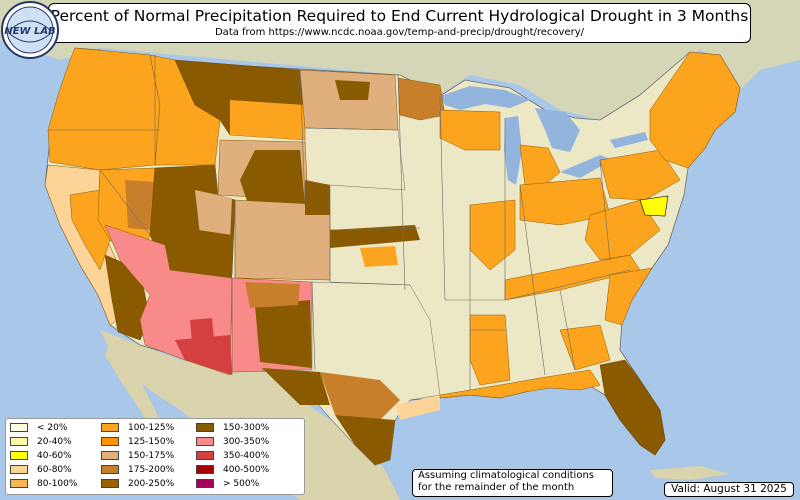 The image size is (800, 500). What do you see at coordinates (54, 470) in the screenshot?
I see `legend-label: 60-80%` at bounding box center [54, 470].